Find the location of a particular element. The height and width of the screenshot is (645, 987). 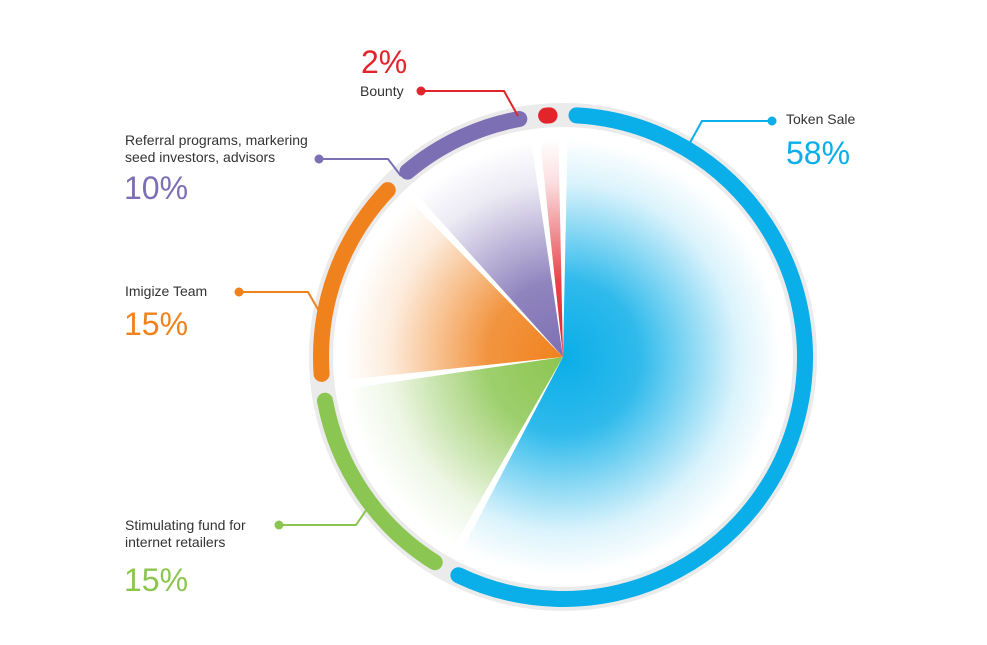

label-imigize-team: Imigize Team is located at coordinates (166, 291).